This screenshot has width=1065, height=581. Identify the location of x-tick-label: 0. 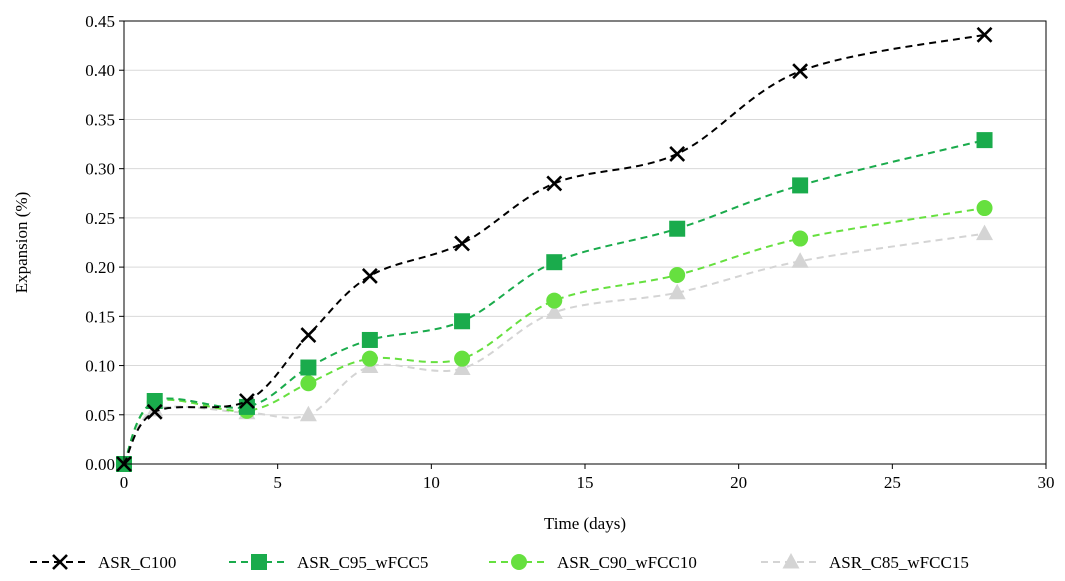
(124, 482).